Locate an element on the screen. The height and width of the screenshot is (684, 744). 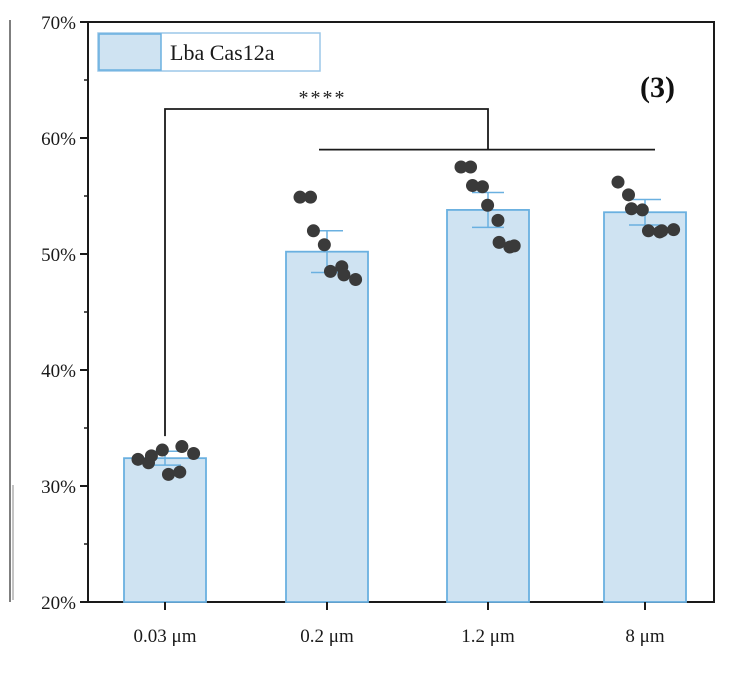
x-tick-label: 0.2 μm is located at coordinates (327, 636).